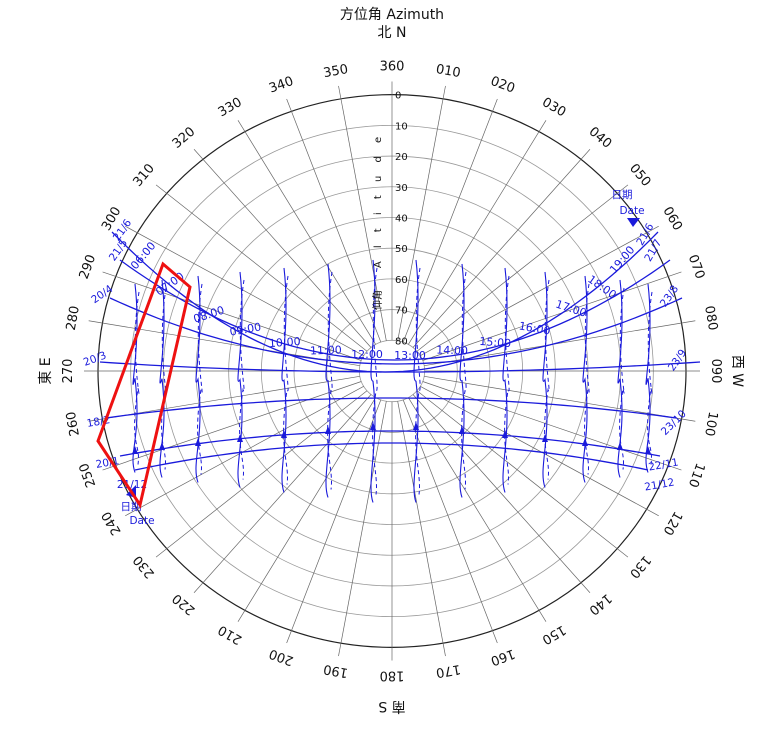 This screenshot has width=760, height=729. What do you see at coordinates (391, 706) in the screenshot?
I see `south-label: 南 S` at bounding box center [391, 706].